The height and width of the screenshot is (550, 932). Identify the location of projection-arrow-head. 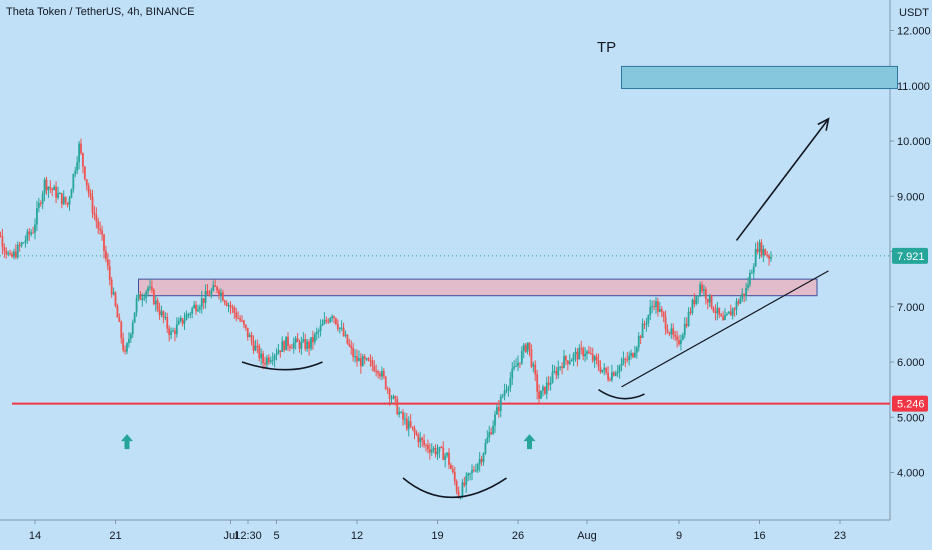
(823, 124).